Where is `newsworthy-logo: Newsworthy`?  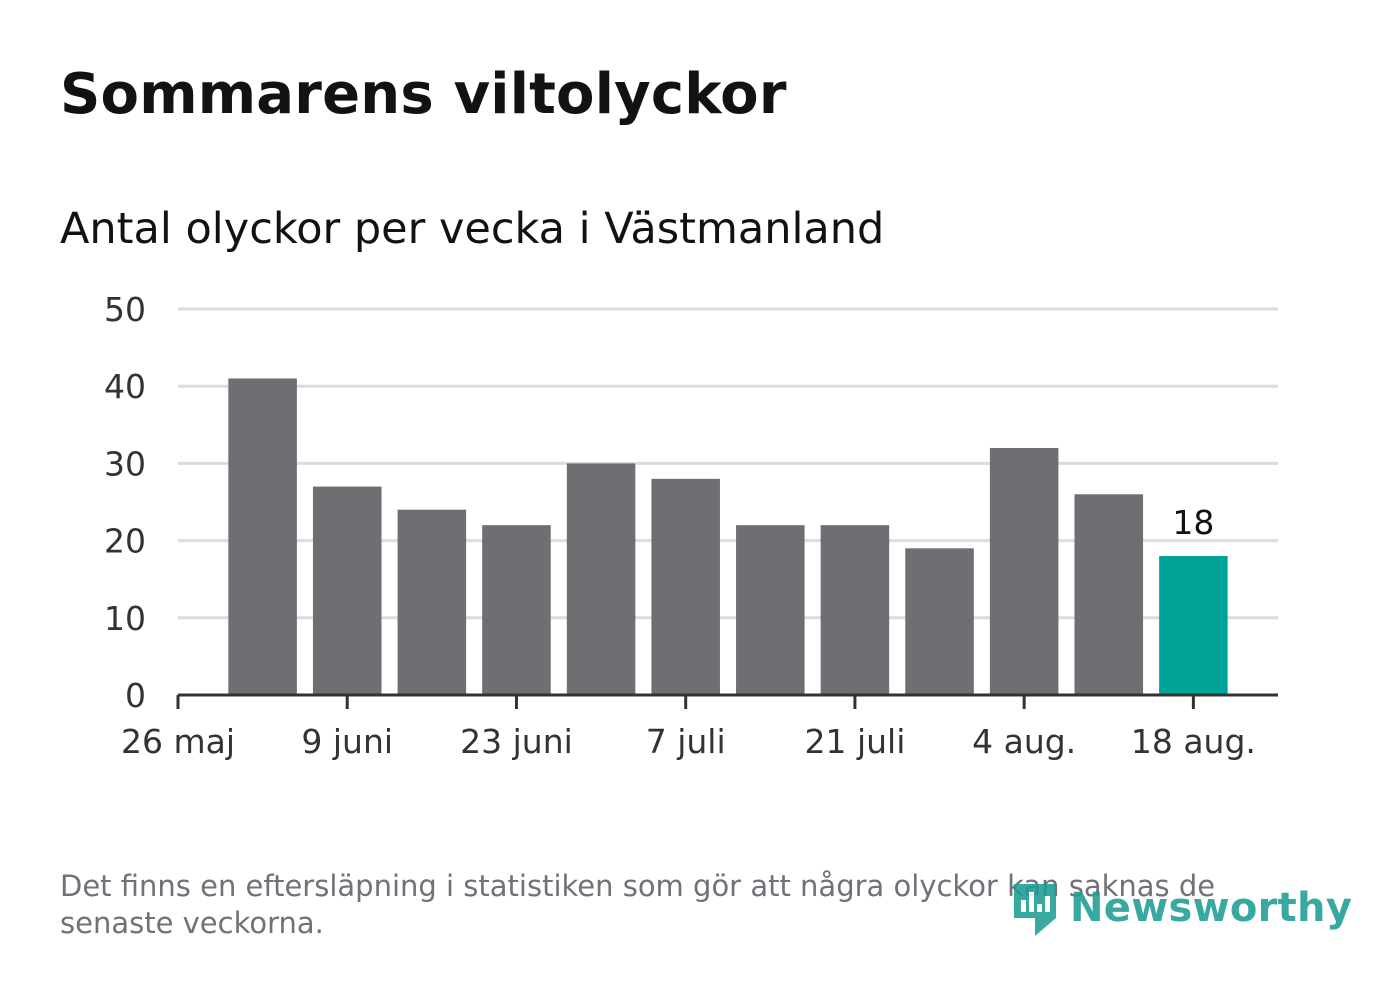
newsworthy-logo: Newsworthy is located at coordinates (1181, 908).